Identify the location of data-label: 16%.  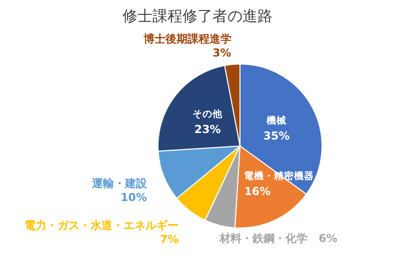
(257, 191).